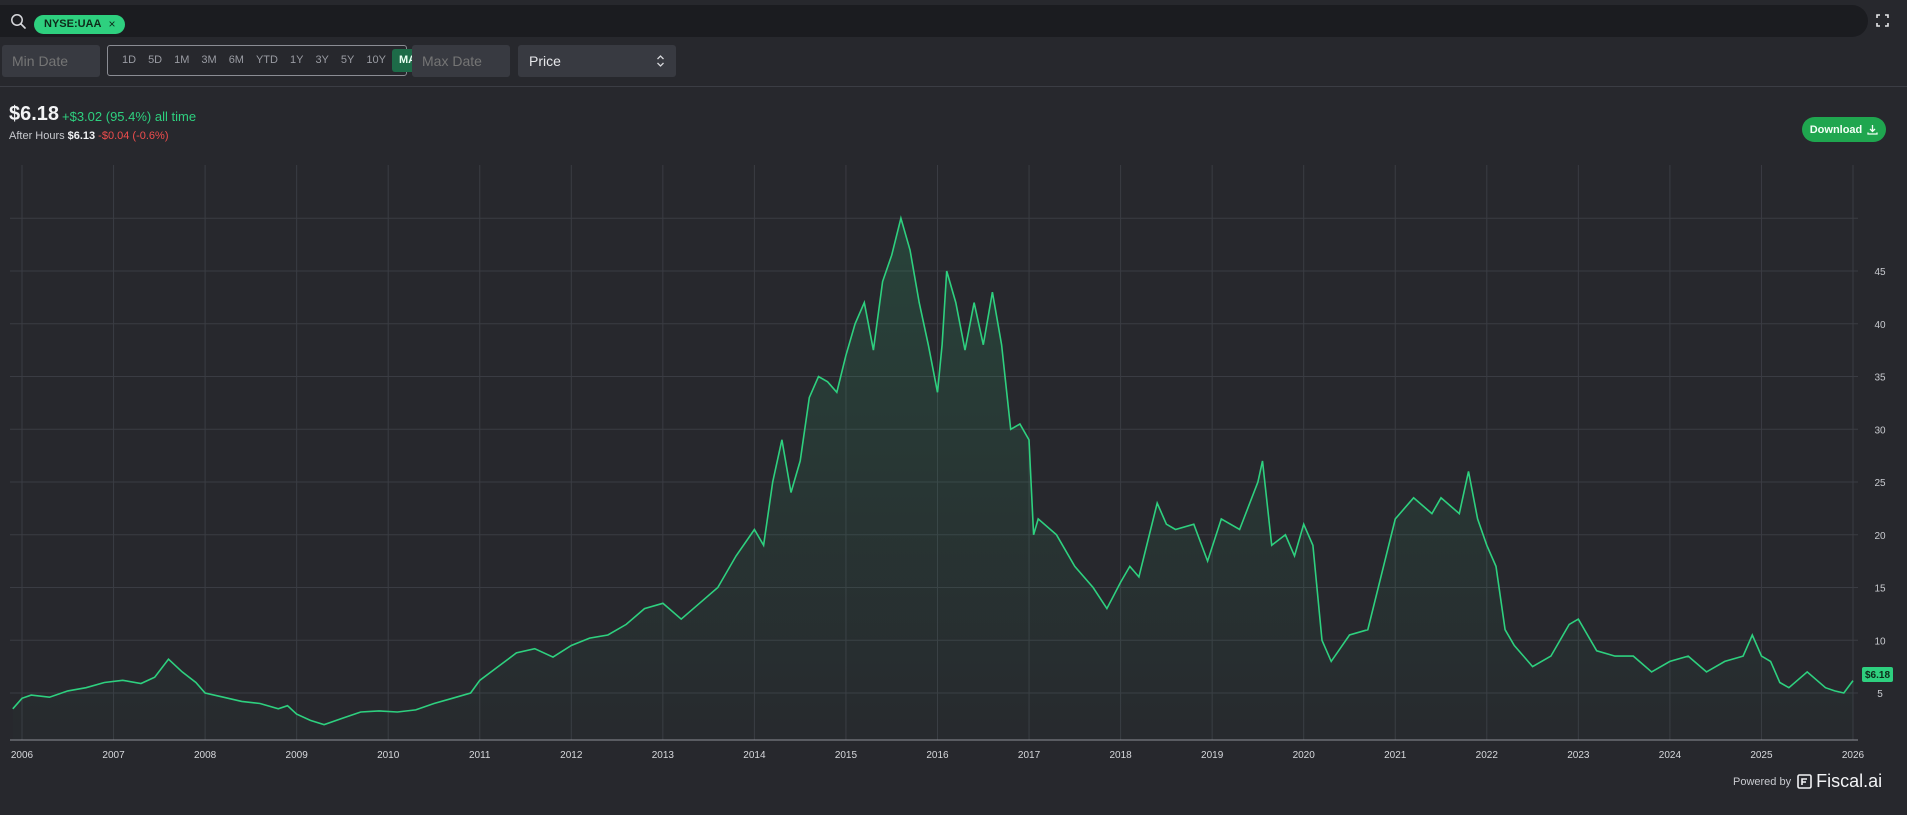 This screenshot has width=1907, height=815. What do you see at coordinates (934, 21) in the screenshot?
I see `search-bar: NYSE:UAA ×` at bounding box center [934, 21].